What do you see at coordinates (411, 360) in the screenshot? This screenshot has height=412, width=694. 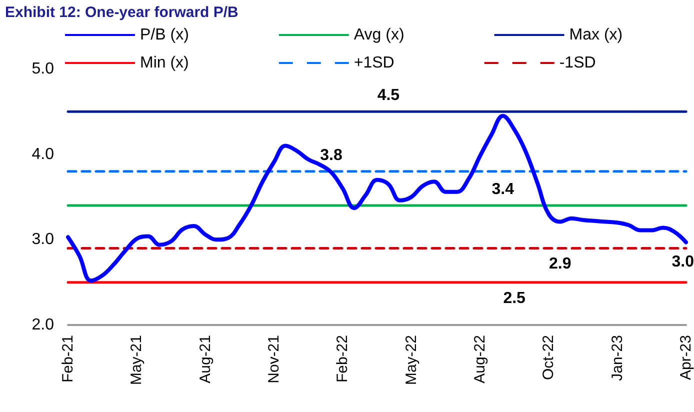 I see `x-tick-label: May-22` at bounding box center [411, 360].